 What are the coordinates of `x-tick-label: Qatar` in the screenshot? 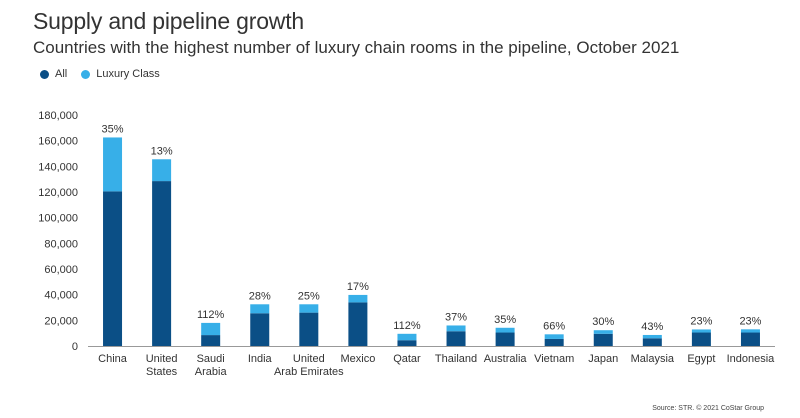 It's located at (407, 359).